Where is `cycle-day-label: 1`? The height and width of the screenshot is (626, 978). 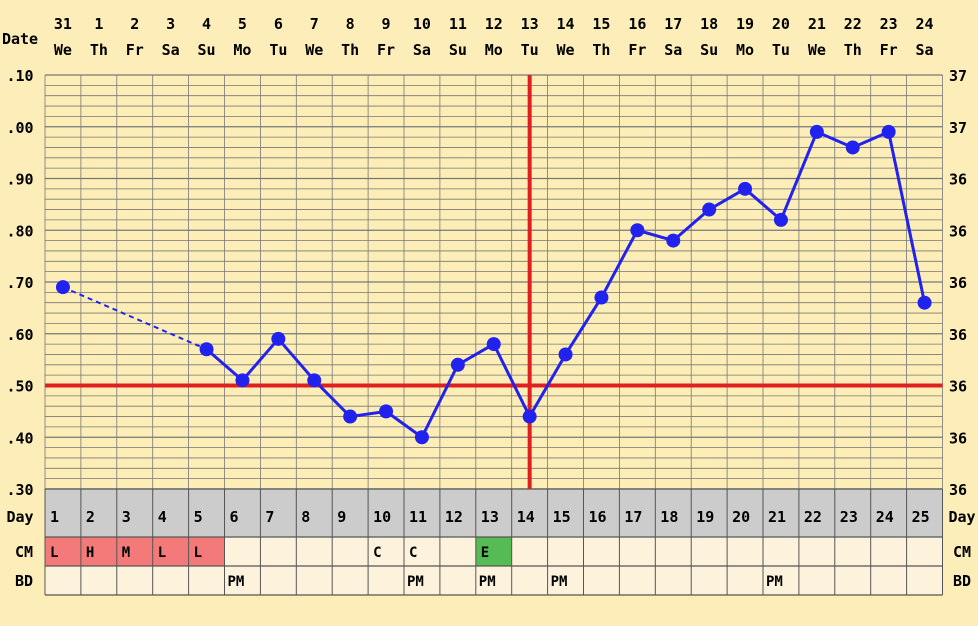 cycle-day-label: 1 is located at coordinates (54, 517).